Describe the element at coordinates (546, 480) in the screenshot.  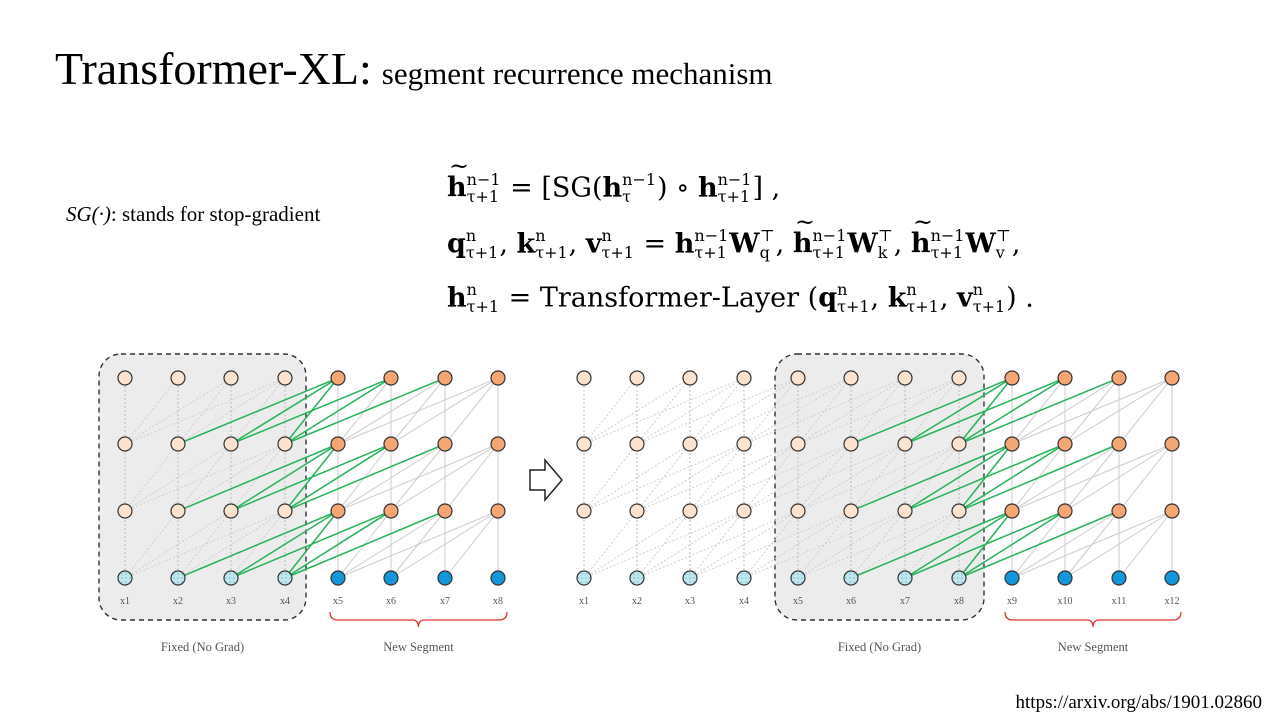
I see `next-step-arrow-icon` at that location.